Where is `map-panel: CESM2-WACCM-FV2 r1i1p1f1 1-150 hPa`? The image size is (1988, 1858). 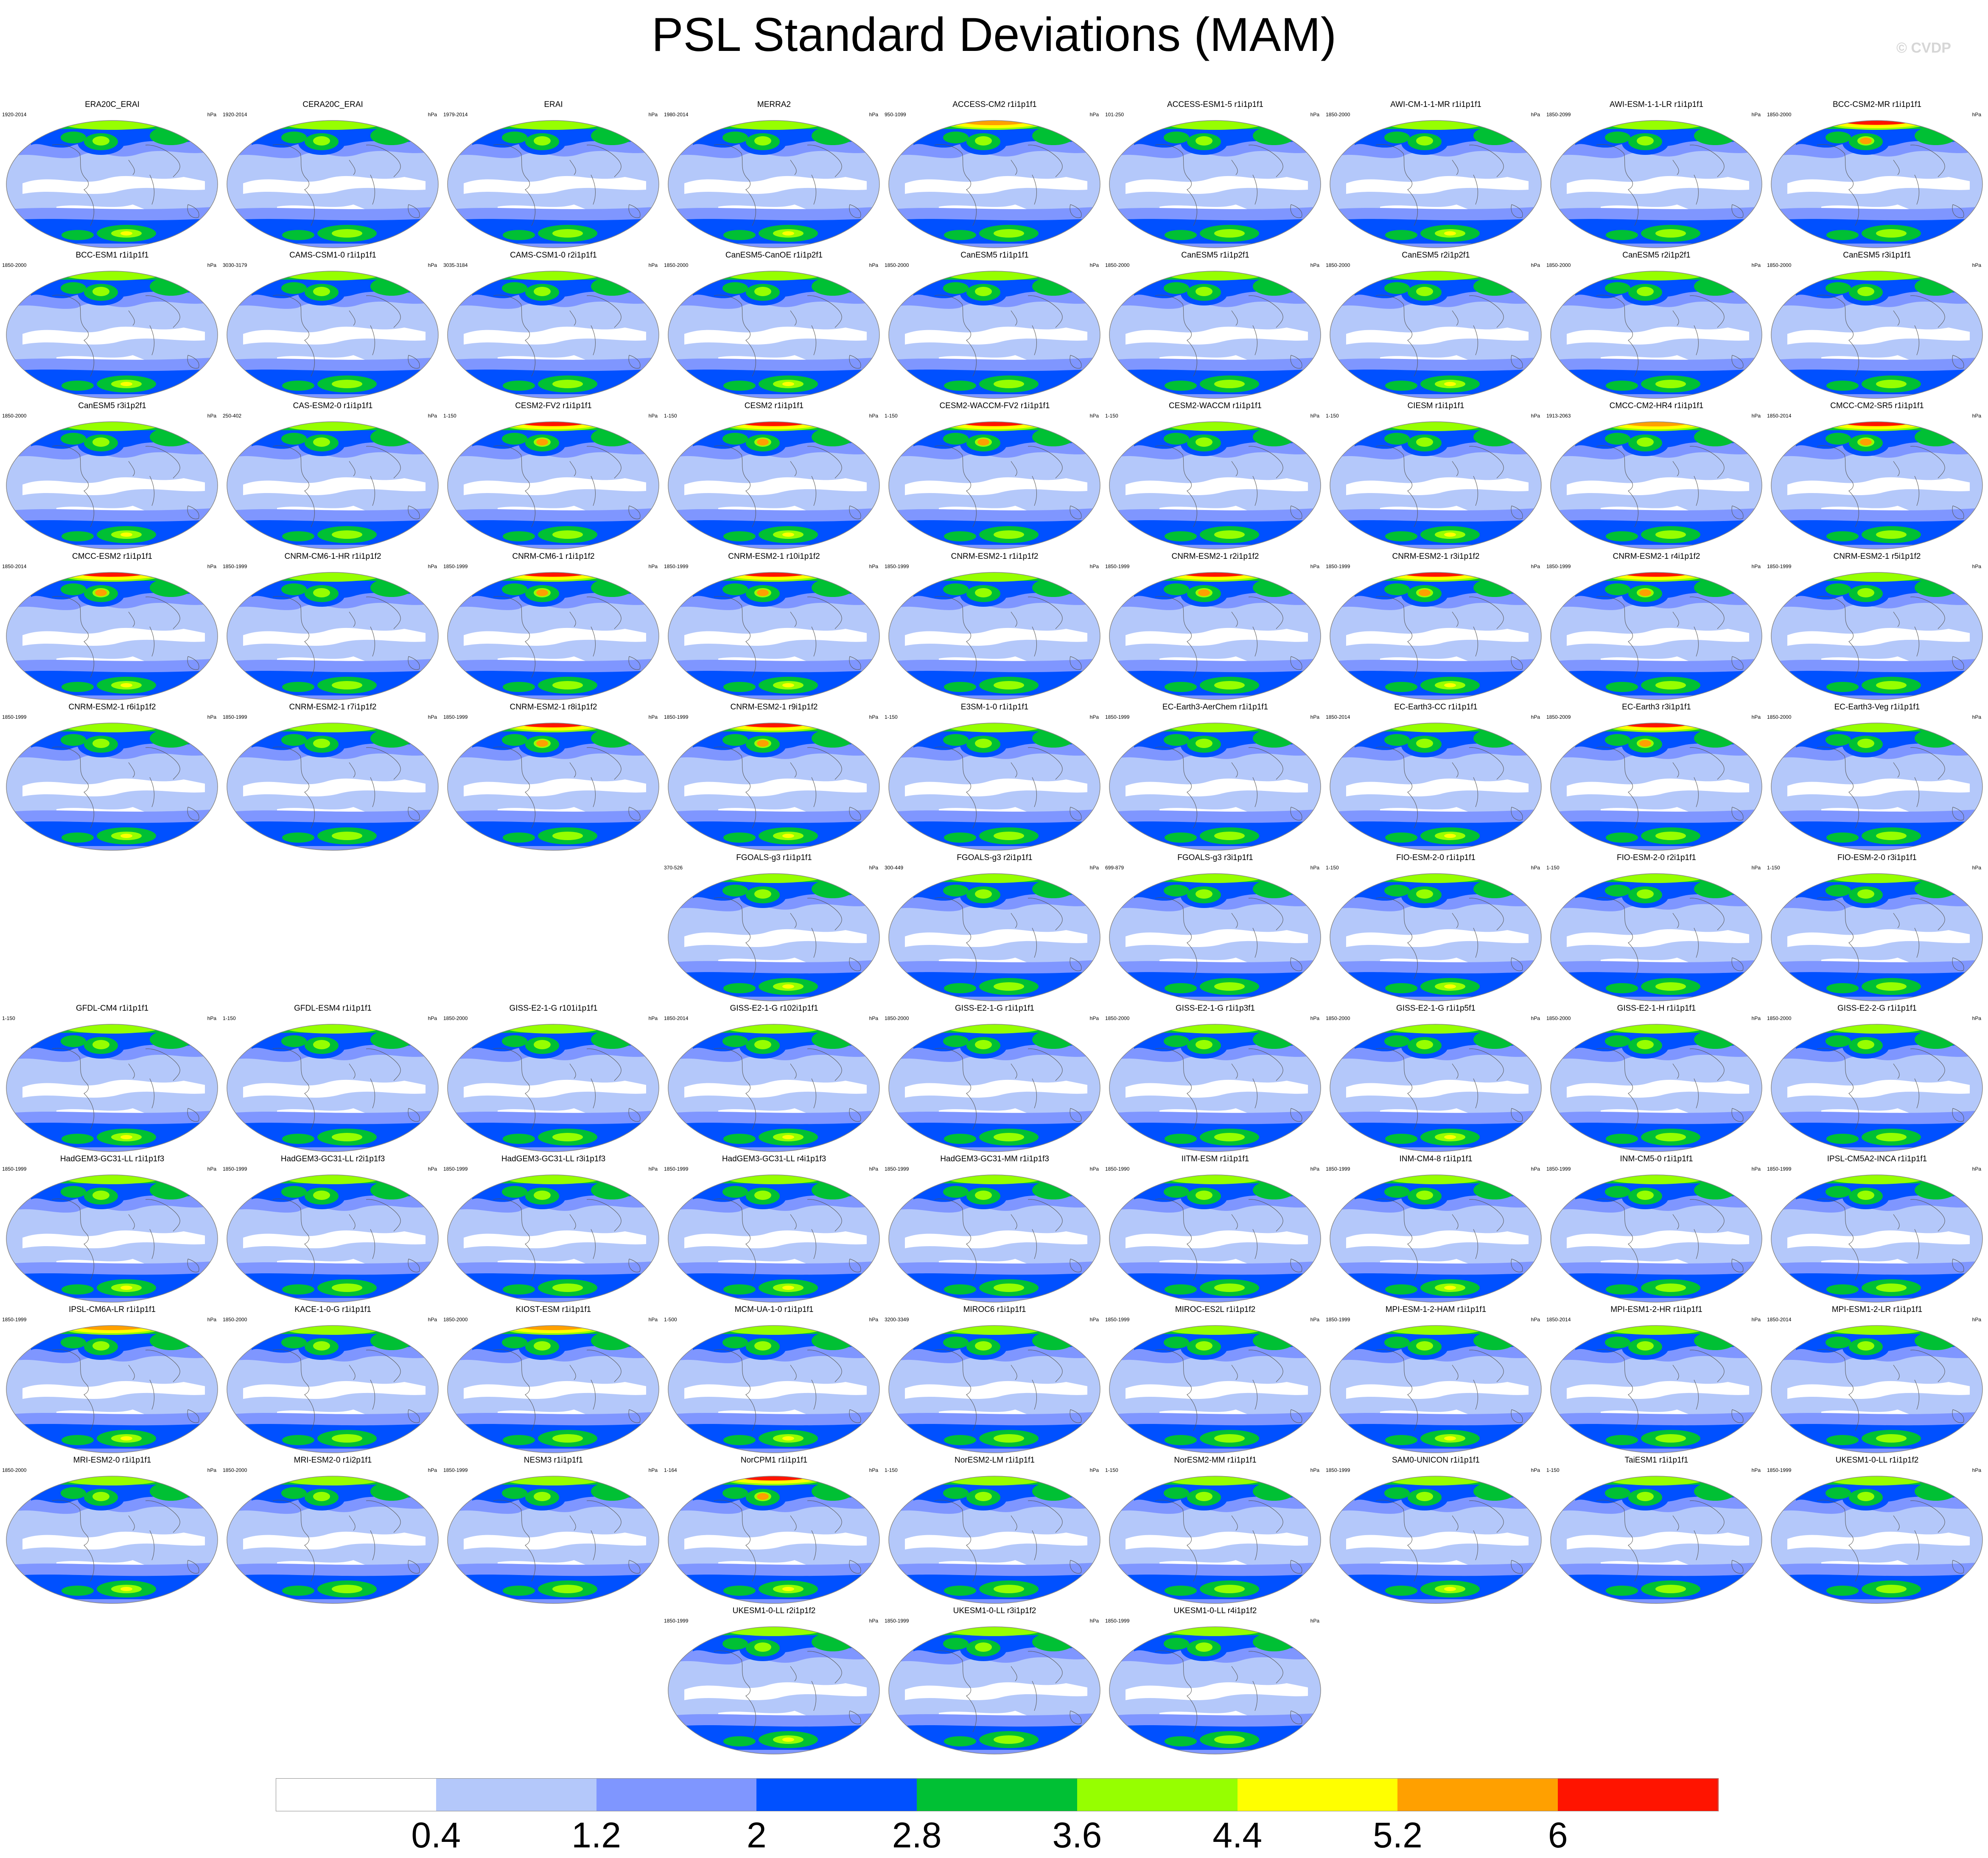 map-panel: CESM2-WACCM-FV2 r1i1p1f1 1-150 hPa is located at coordinates (995, 477).